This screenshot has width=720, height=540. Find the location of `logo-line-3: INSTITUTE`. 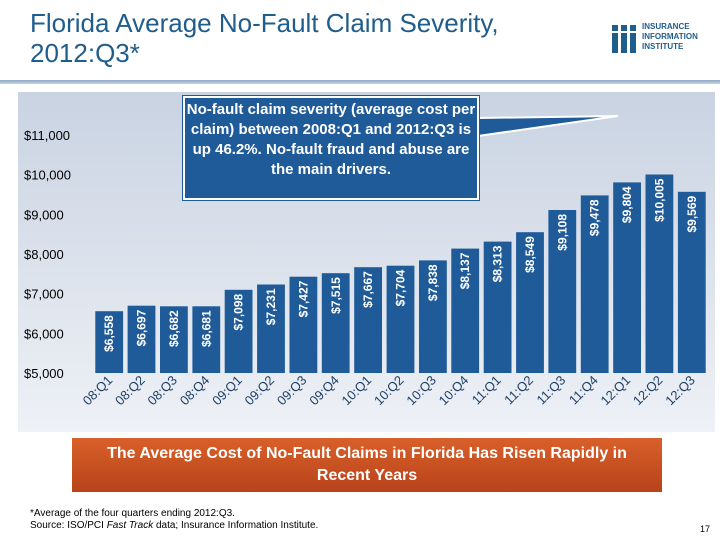

logo-line-3: INSTITUTE is located at coordinates (663, 46).